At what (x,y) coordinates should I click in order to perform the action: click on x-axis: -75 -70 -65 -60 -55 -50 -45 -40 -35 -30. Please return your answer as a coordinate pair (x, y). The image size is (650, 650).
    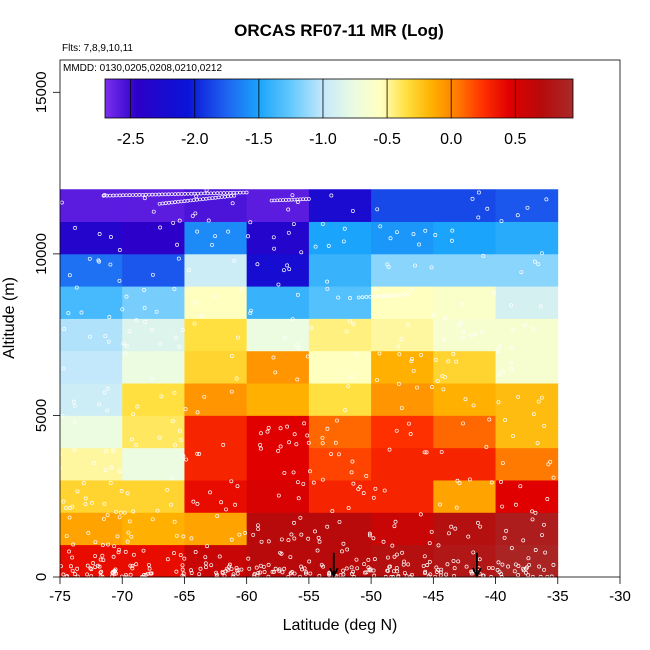
    Looking at the image, I should click on (340, 591).